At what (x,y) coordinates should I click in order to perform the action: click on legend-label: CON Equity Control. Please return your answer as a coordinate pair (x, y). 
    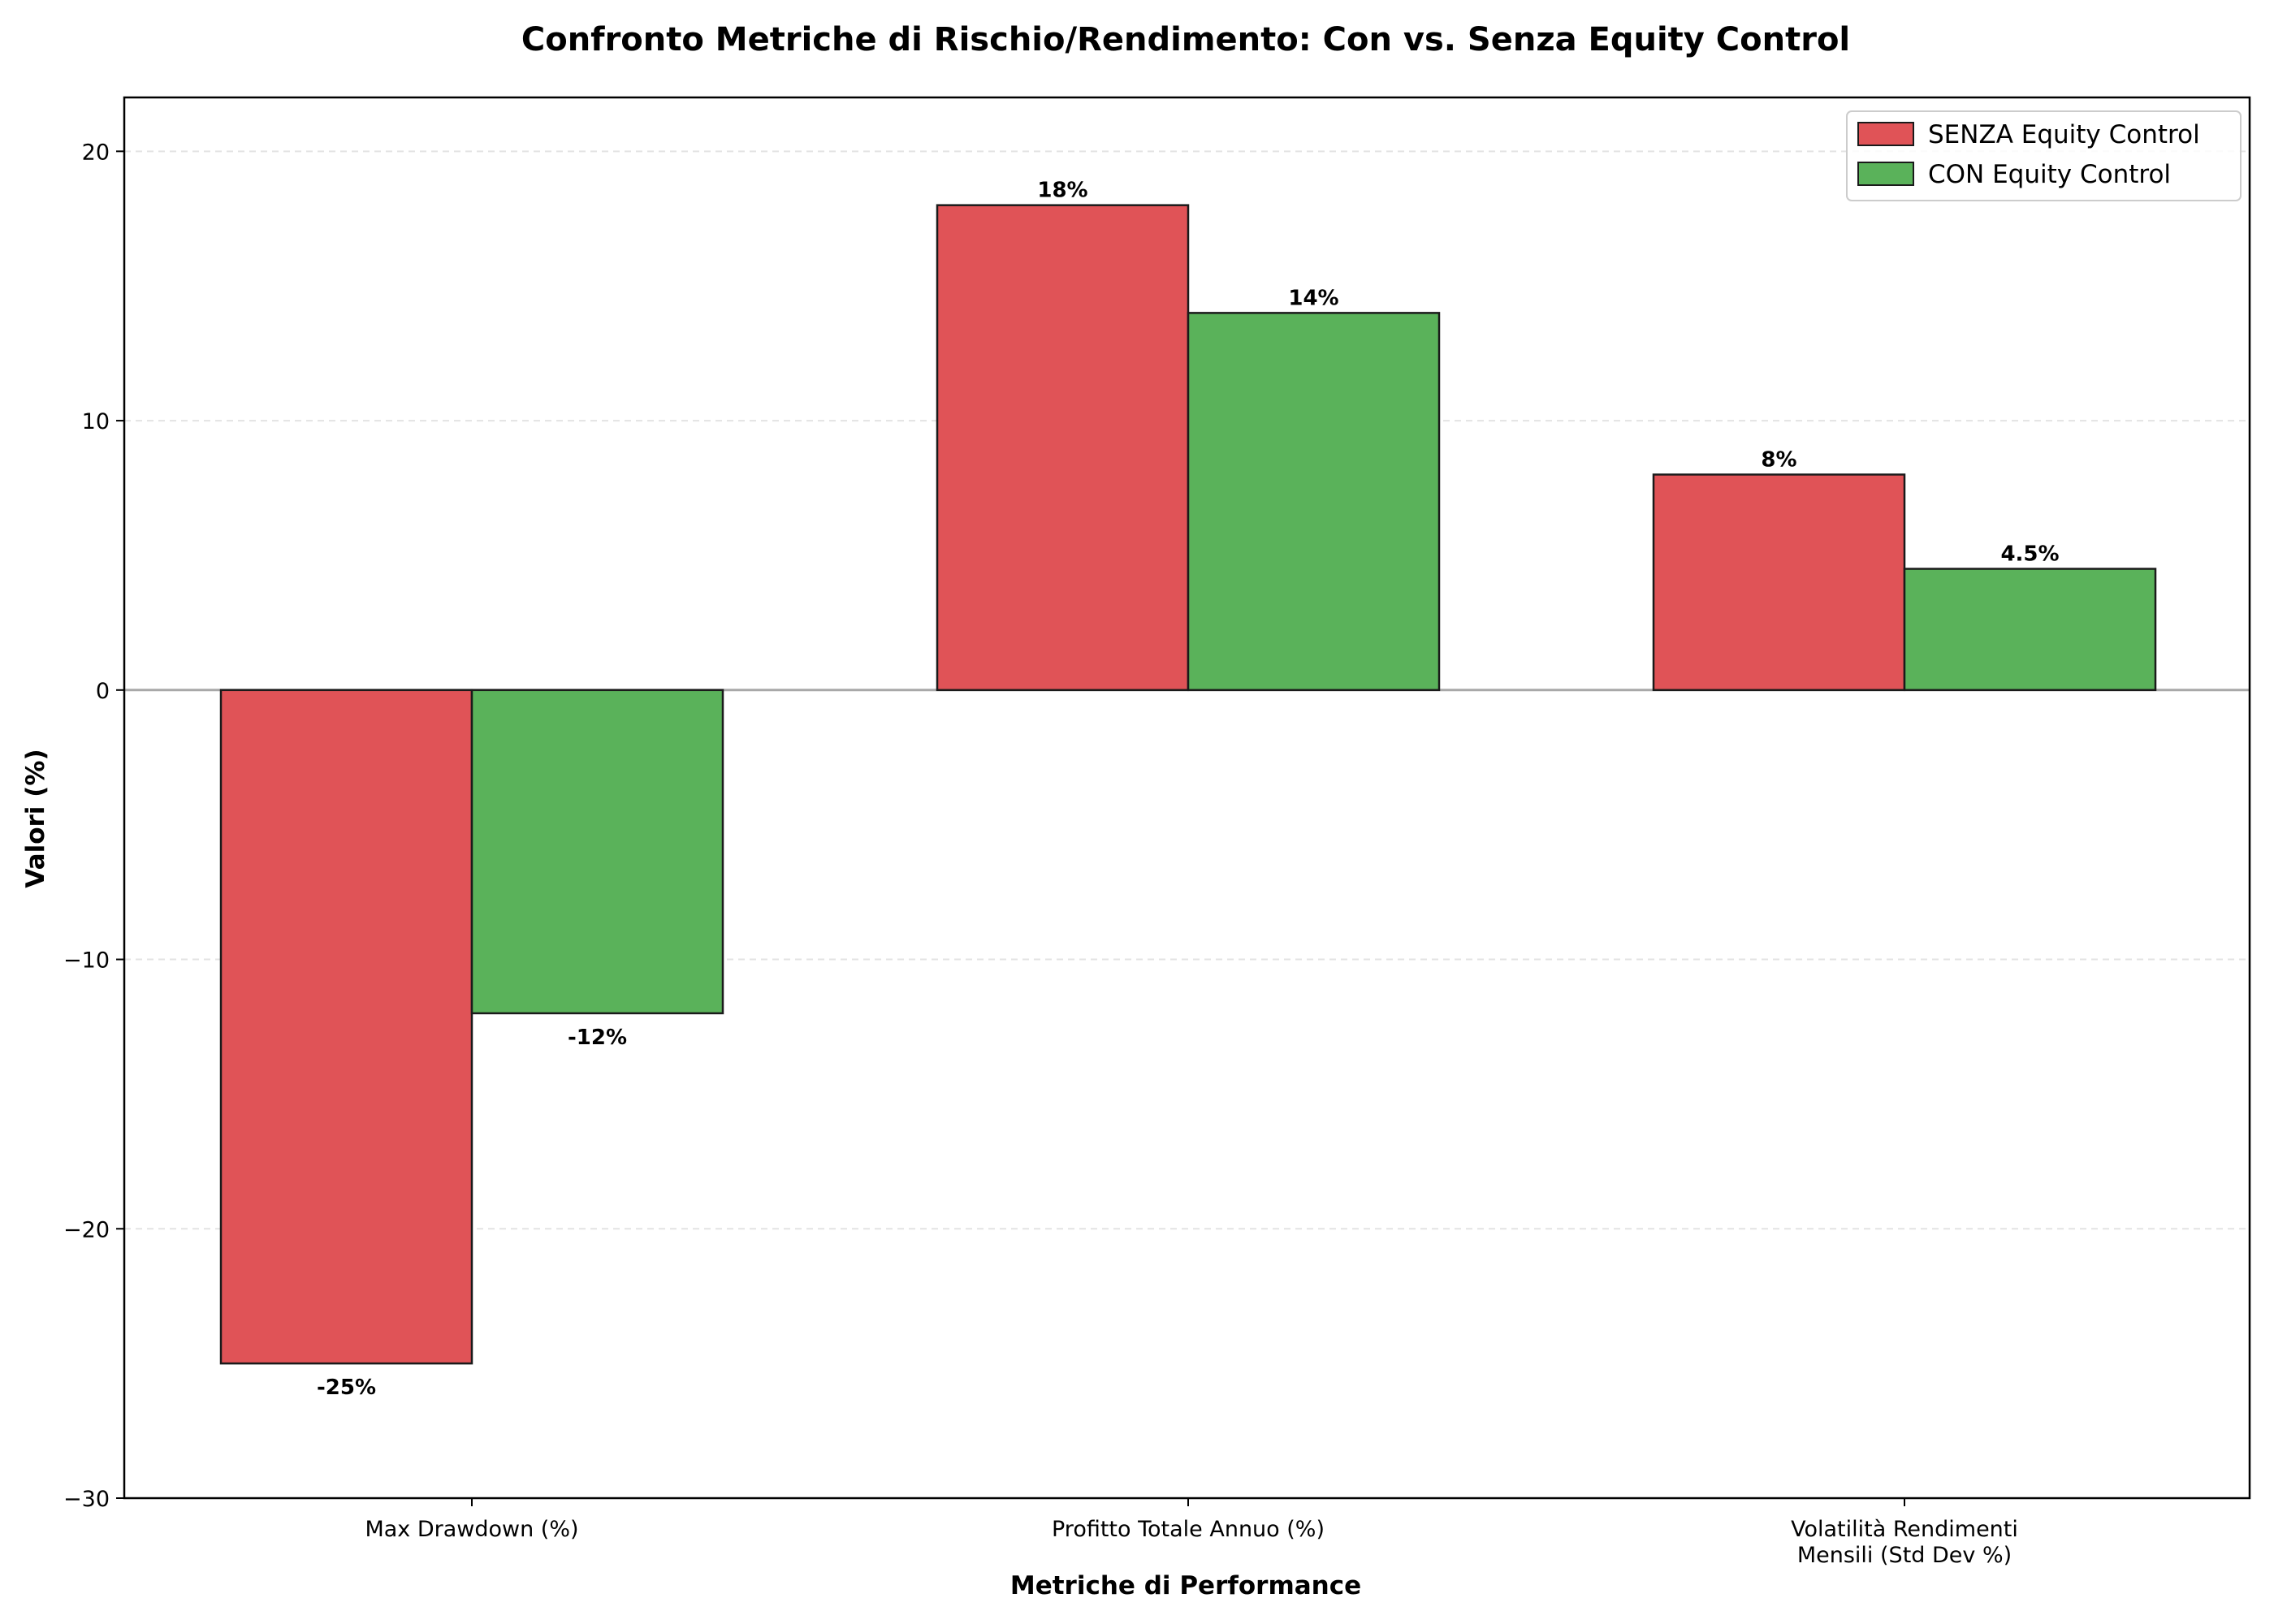
    Looking at the image, I should click on (2049, 174).